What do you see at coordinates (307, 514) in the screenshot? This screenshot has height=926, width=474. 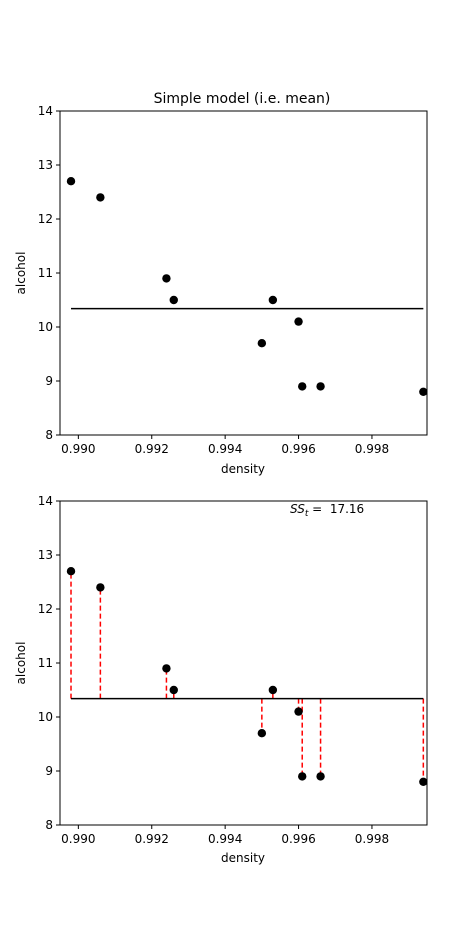 I see `ss-annotation-sub: t` at bounding box center [307, 514].